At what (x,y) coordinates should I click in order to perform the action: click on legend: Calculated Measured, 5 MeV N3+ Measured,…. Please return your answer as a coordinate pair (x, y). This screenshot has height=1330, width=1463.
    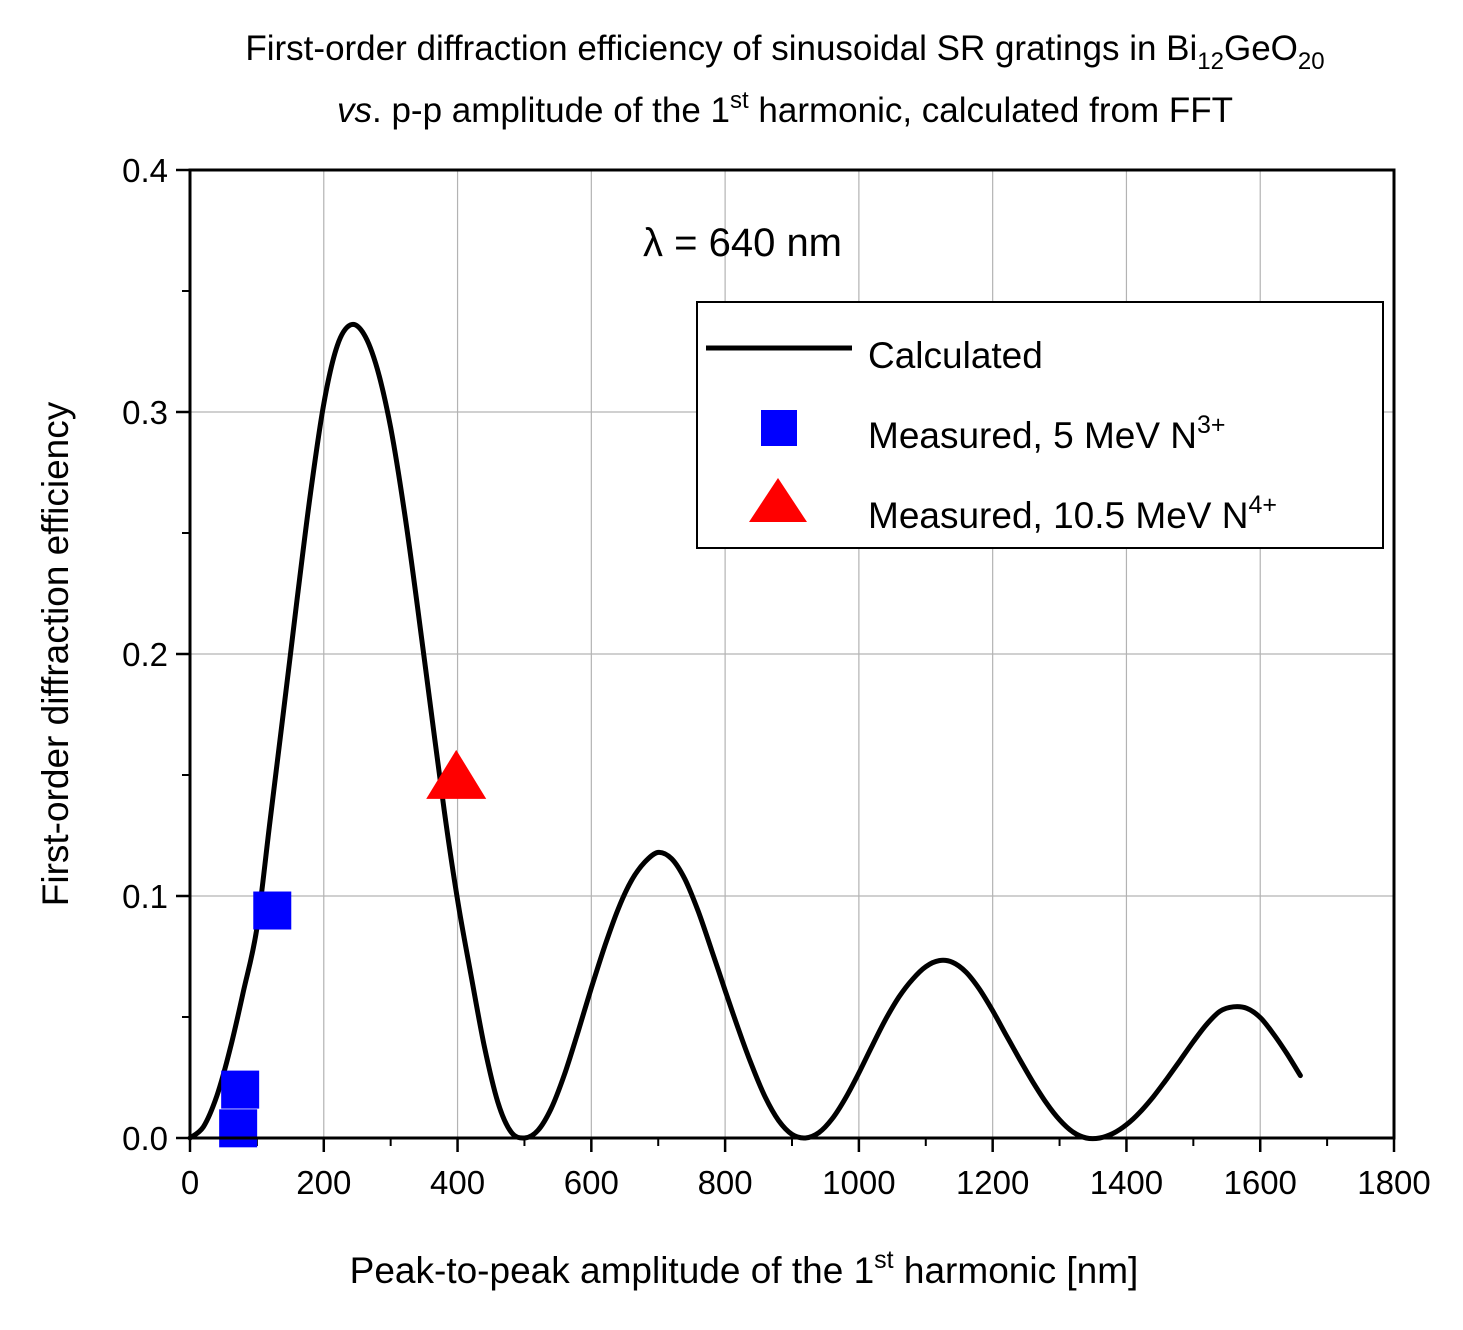
    Looking at the image, I should click on (1040, 425).